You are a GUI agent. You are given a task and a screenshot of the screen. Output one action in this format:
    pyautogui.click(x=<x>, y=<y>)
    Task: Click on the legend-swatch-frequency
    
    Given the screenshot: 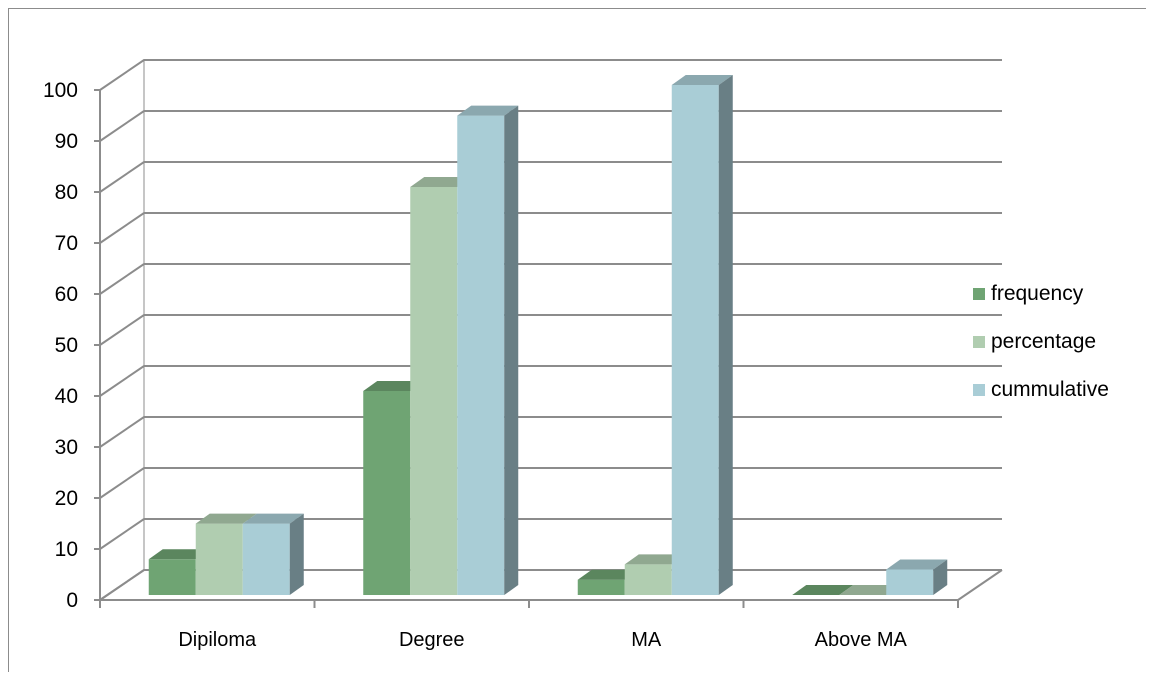 What is the action you would take?
    pyautogui.click(x=979, y=294)
    